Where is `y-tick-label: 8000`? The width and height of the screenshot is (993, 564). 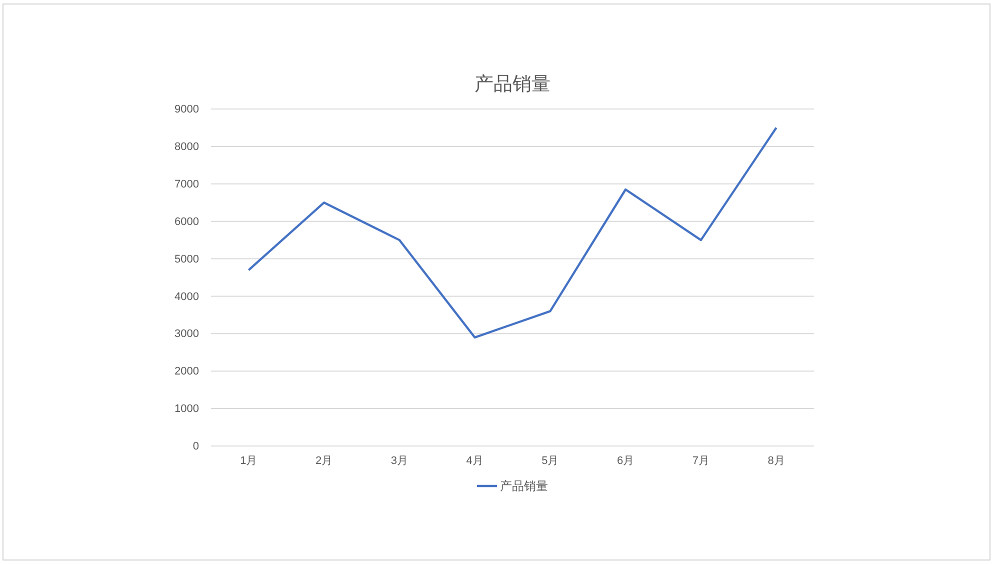 y-tick-label: 8000 is located at coordinates (186, 146).